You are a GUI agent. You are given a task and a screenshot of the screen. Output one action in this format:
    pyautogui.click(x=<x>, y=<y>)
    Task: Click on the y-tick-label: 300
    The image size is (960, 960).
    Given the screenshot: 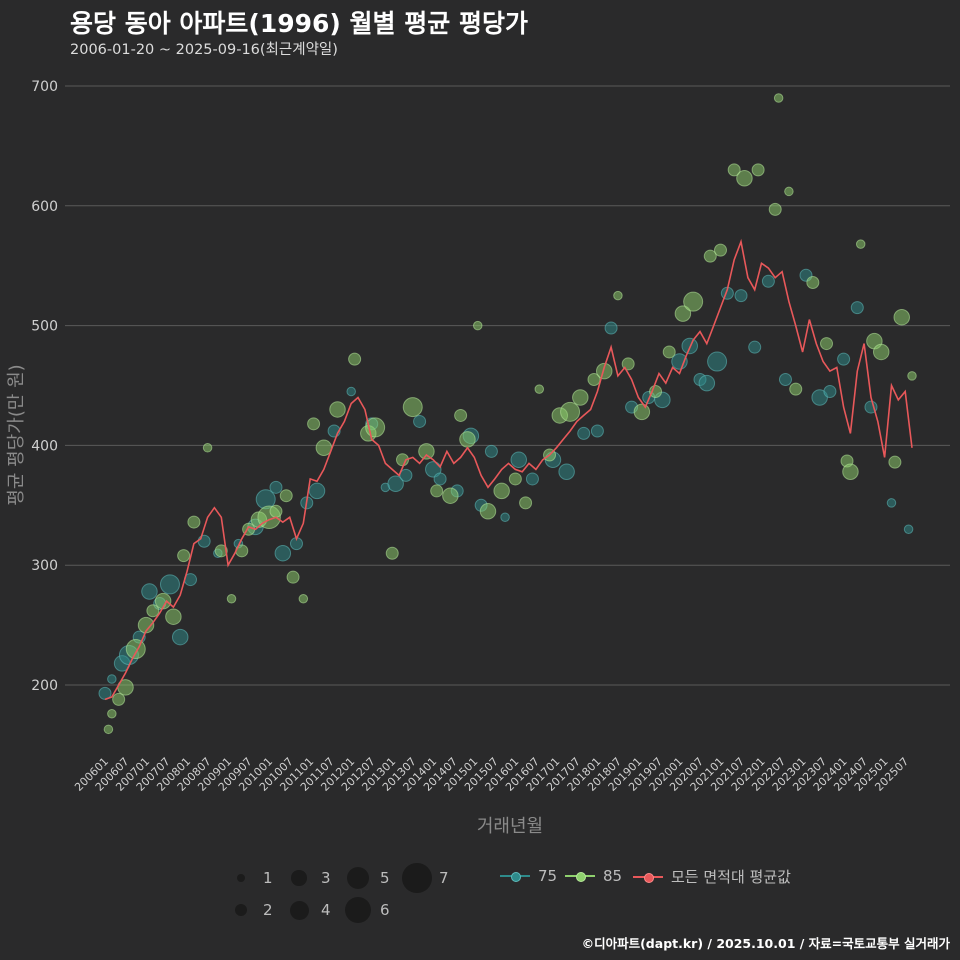 What is the action you would take?
    pyautogui.click(x=44, y=566)
    